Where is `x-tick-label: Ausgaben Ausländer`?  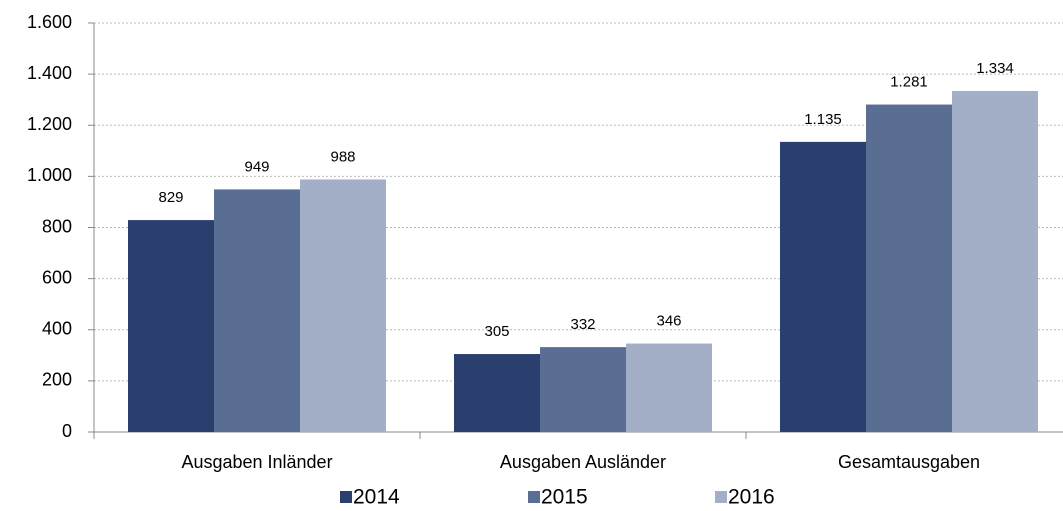
x-tick-label: Ausgaben Ausländer is located at coordinates (583, 462).